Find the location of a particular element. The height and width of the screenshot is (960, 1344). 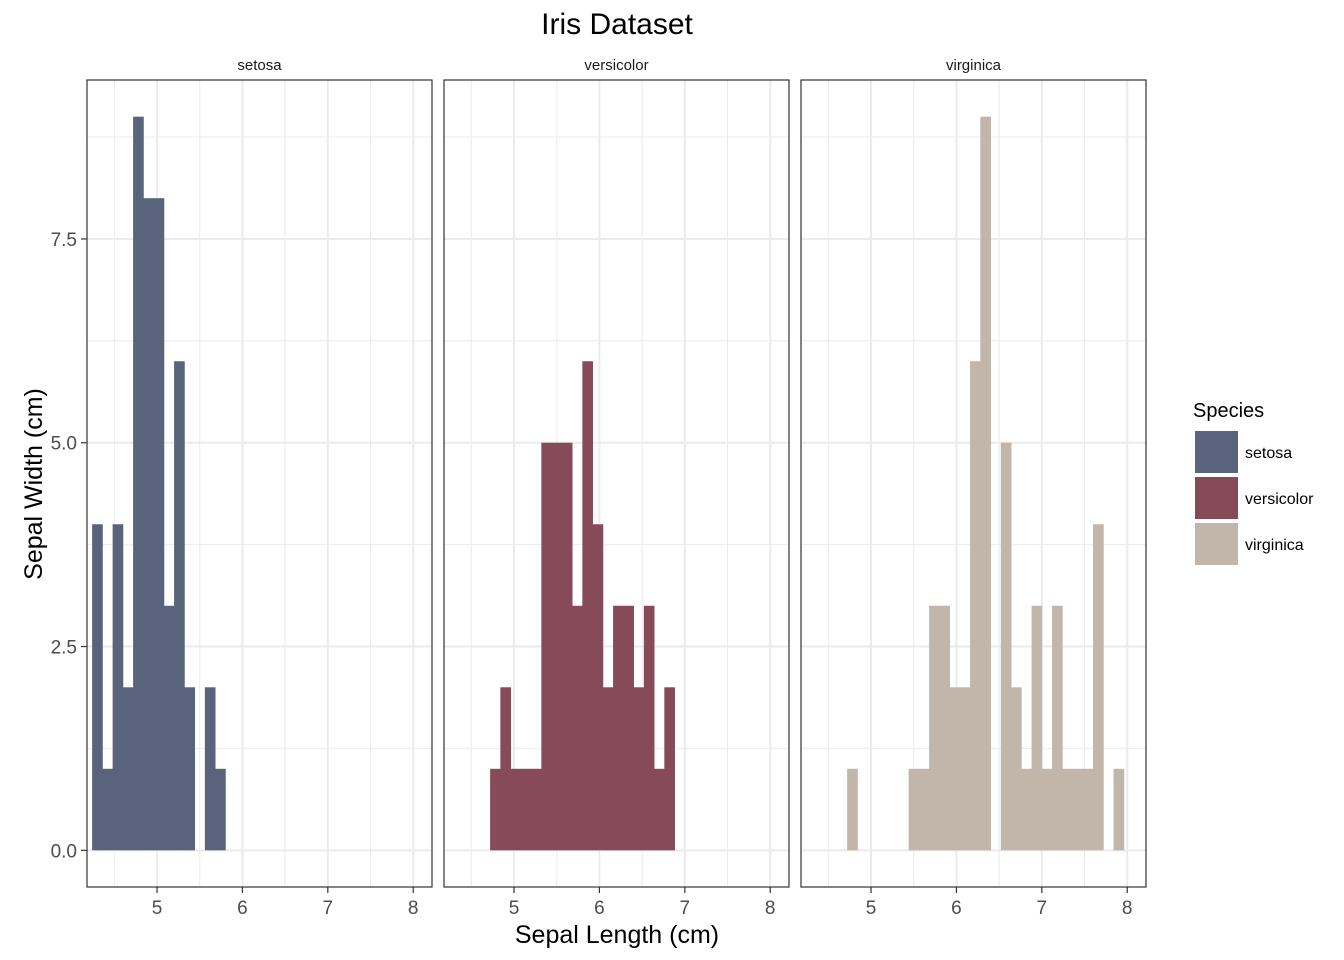

legend-label-virginica: virginica is located at coordinates (1274, 545).